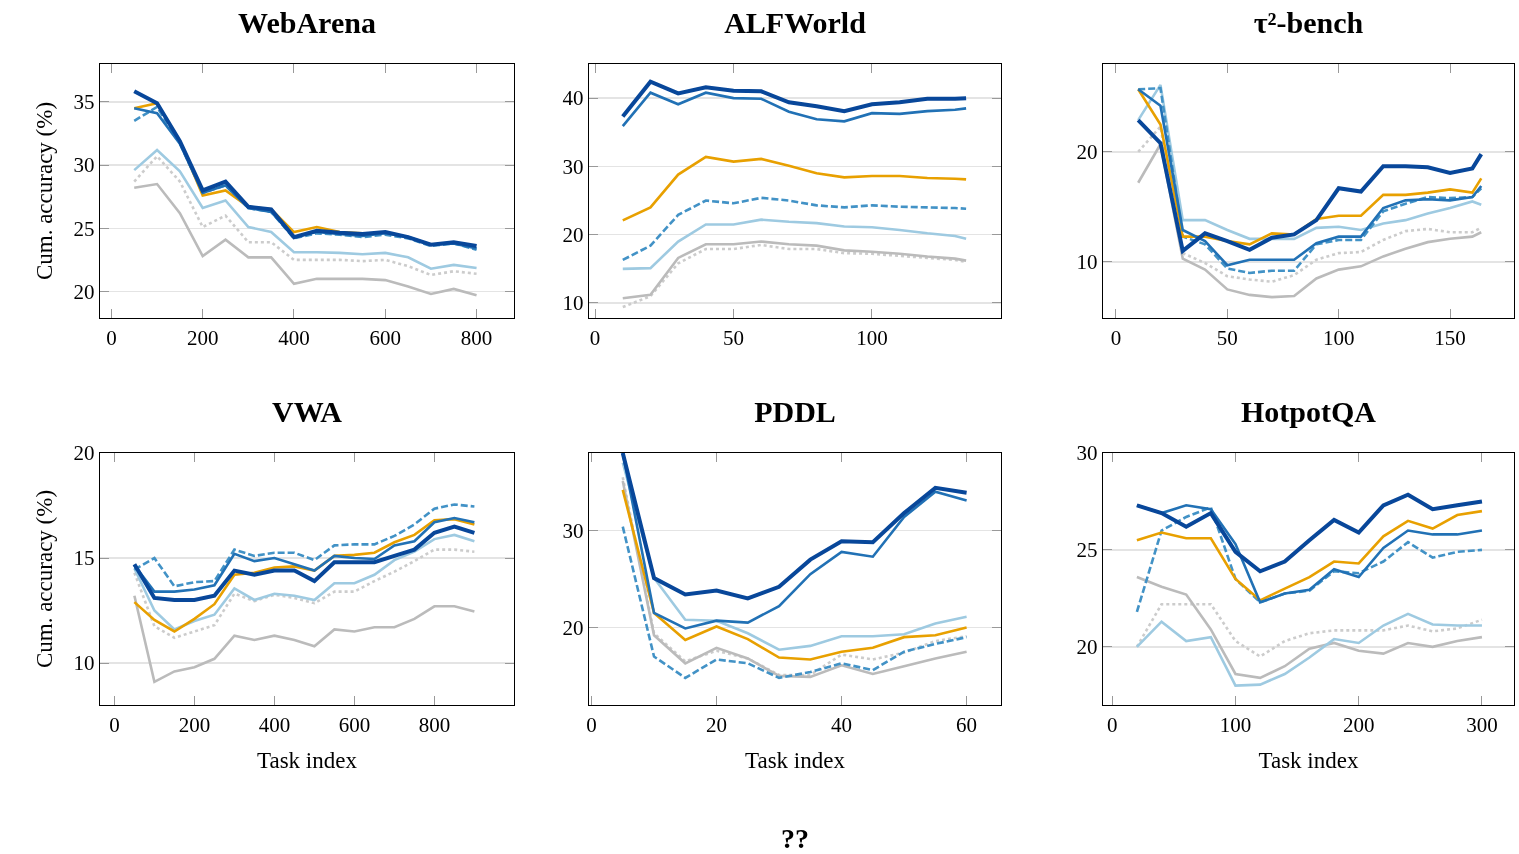 Image resolution: width=1519 pixels, height=854 pixels. I want to click on chart-title: VWA, so click(307, 411).